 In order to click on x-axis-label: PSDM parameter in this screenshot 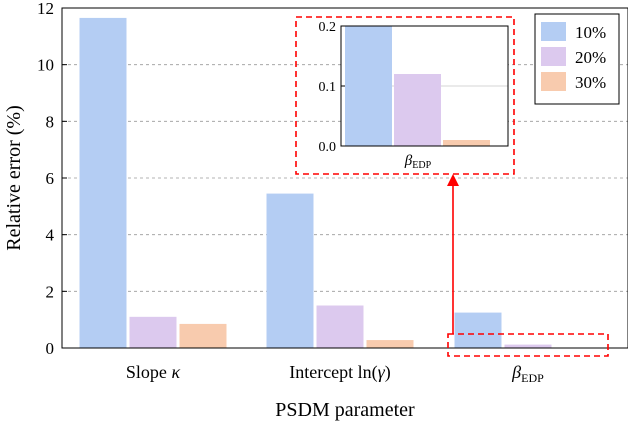, I will do `click(345, 410)`.